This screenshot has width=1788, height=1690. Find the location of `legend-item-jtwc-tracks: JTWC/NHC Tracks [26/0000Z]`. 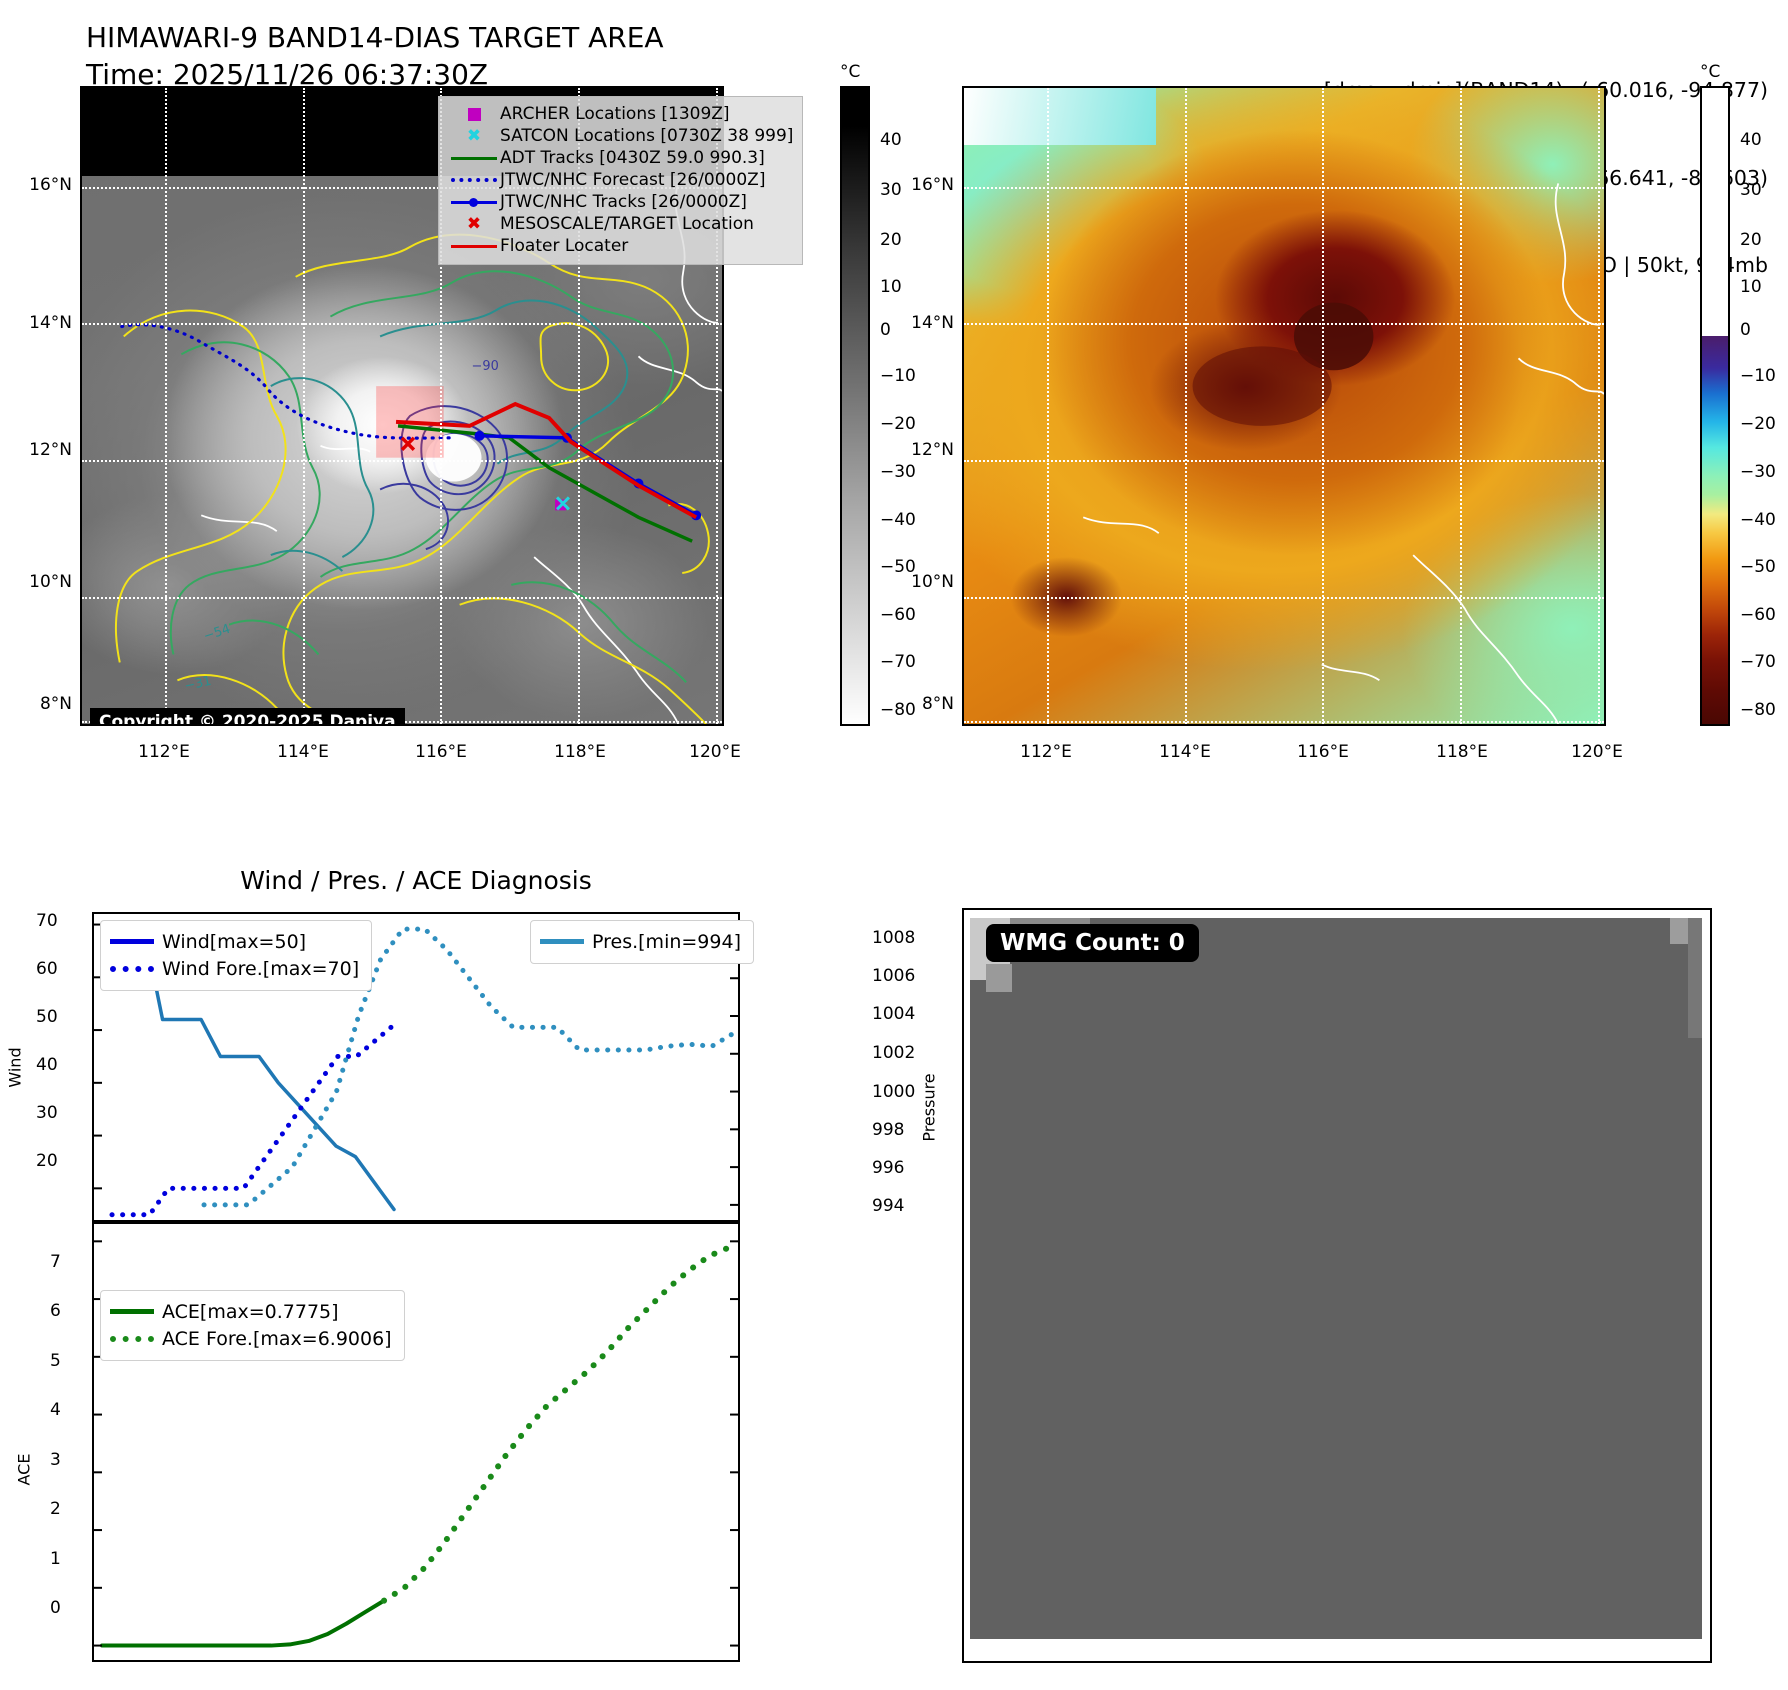

legend-item-jtwc-tracks: JTWC/NHC Tracks [26/0000Z] is located at coordinates (620, 202).